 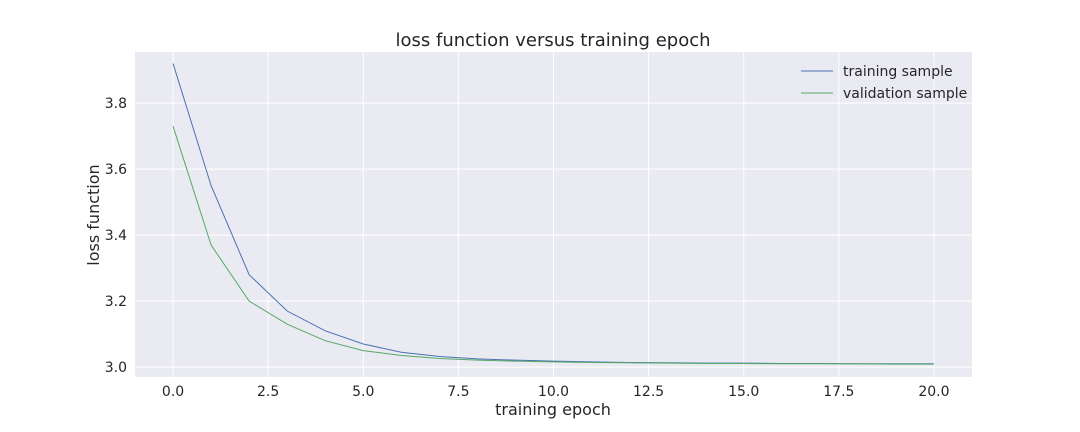 I want to click on x-tick-label: 15.0, so click(x=743, y=392).